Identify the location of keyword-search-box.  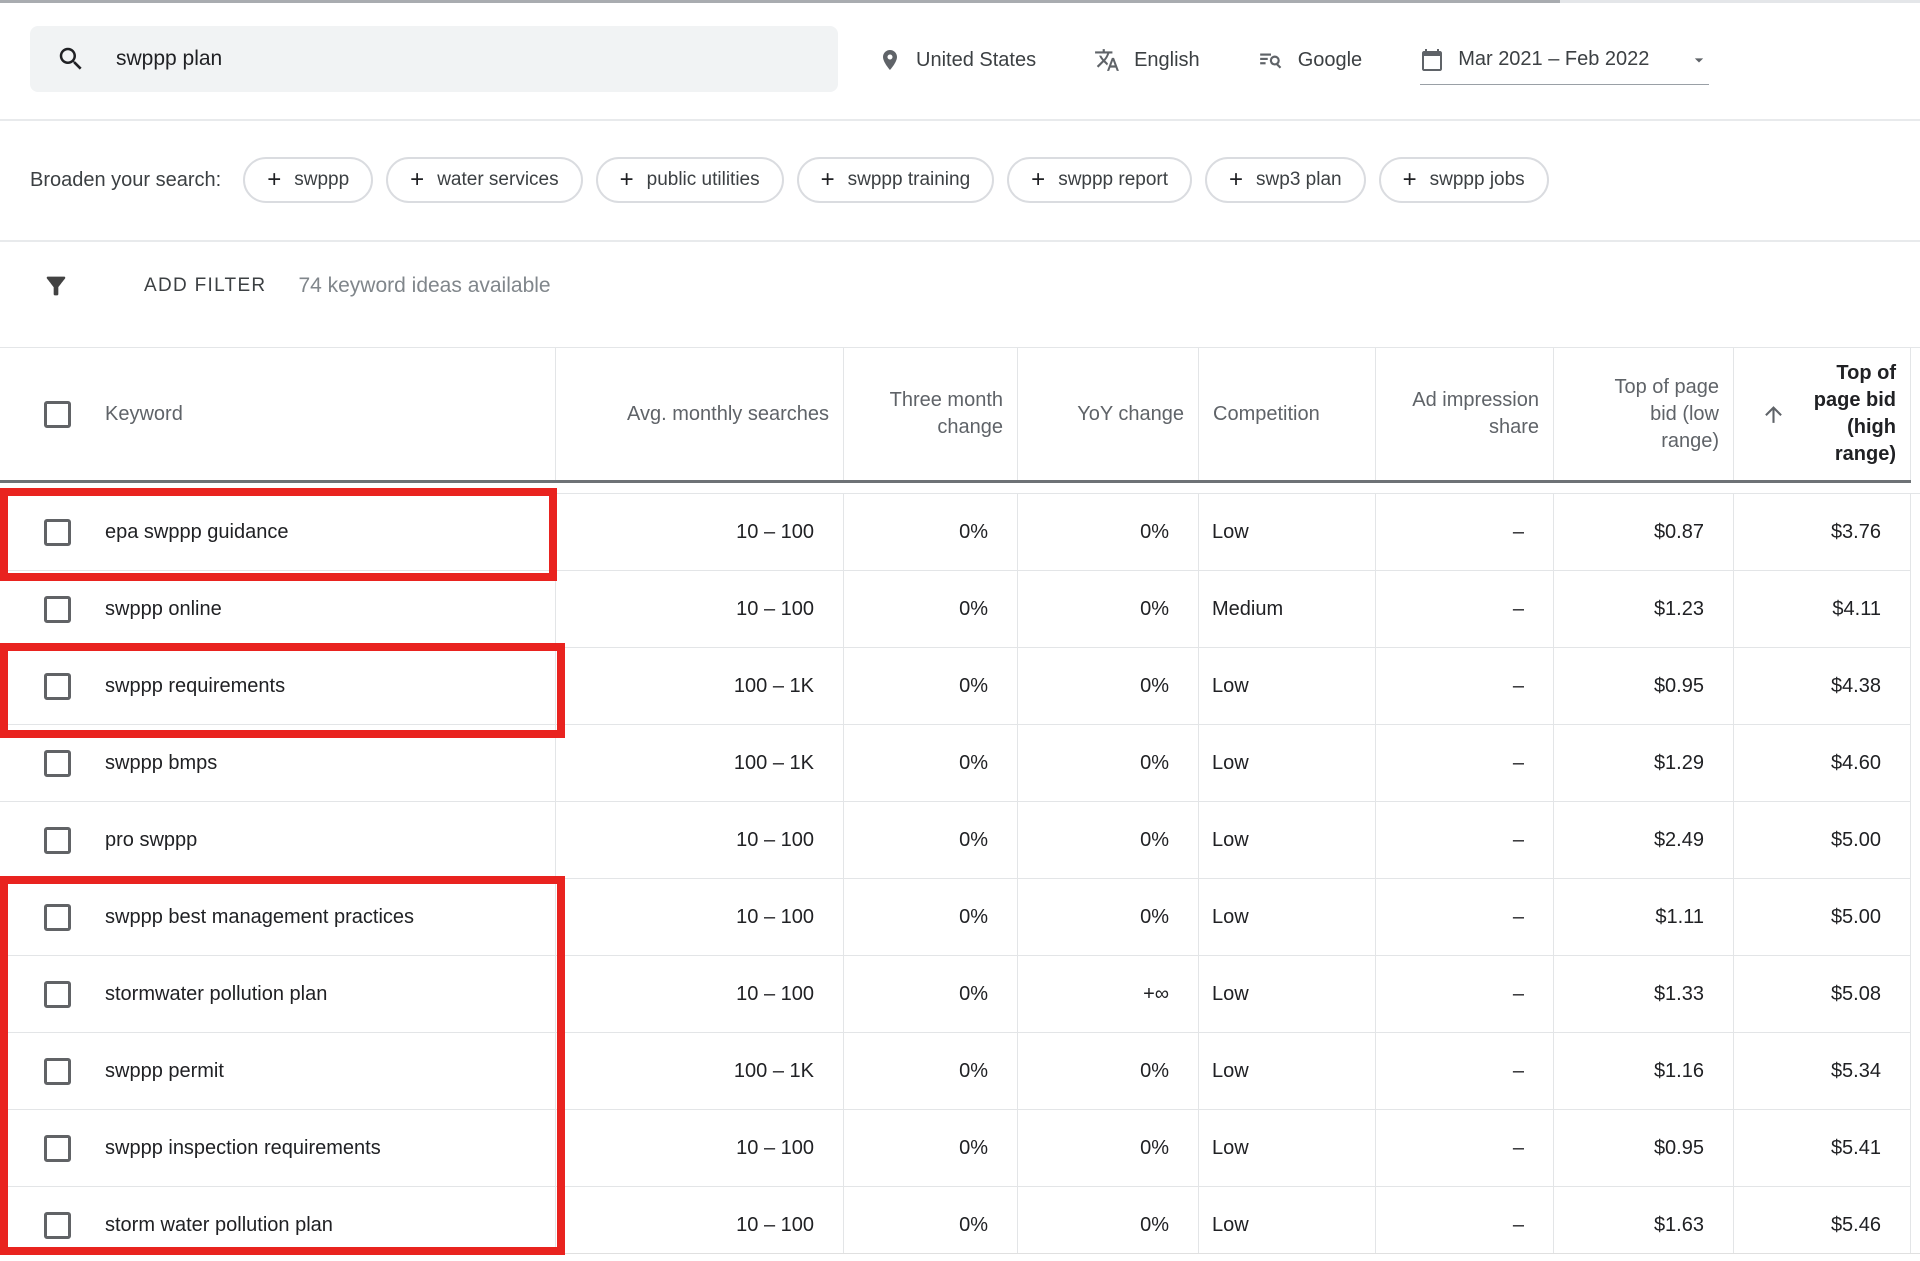
(434, 59).